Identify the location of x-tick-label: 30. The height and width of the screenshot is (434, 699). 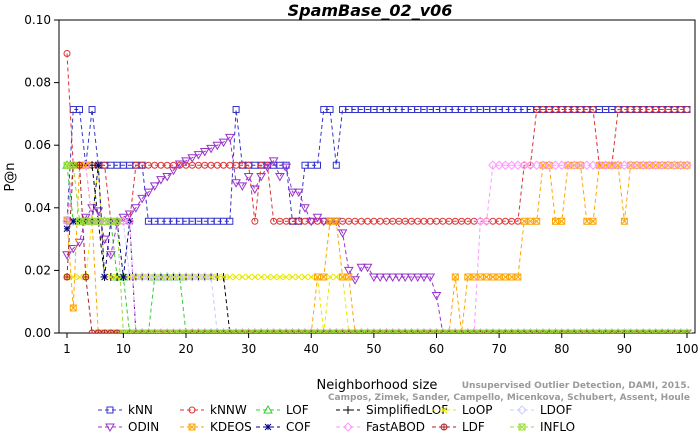
(248, 349).